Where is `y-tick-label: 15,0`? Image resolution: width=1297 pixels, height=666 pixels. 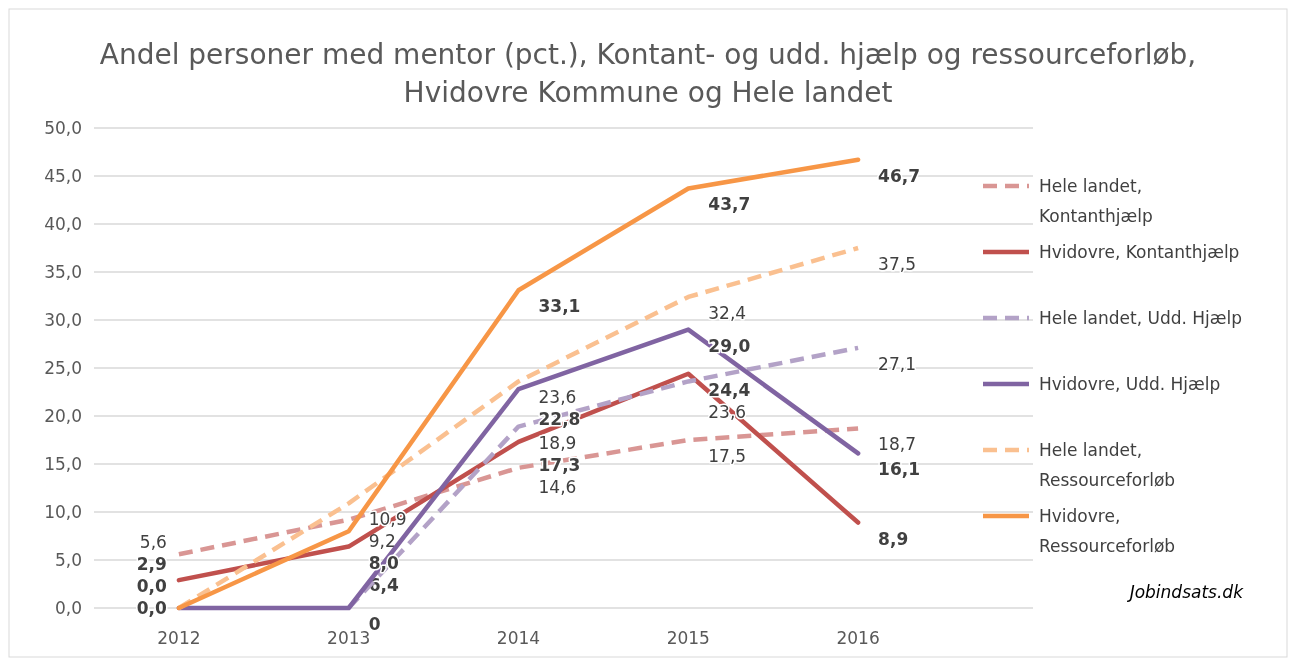
y-tick-label: 15,0 is located at coordinates (63, 464).